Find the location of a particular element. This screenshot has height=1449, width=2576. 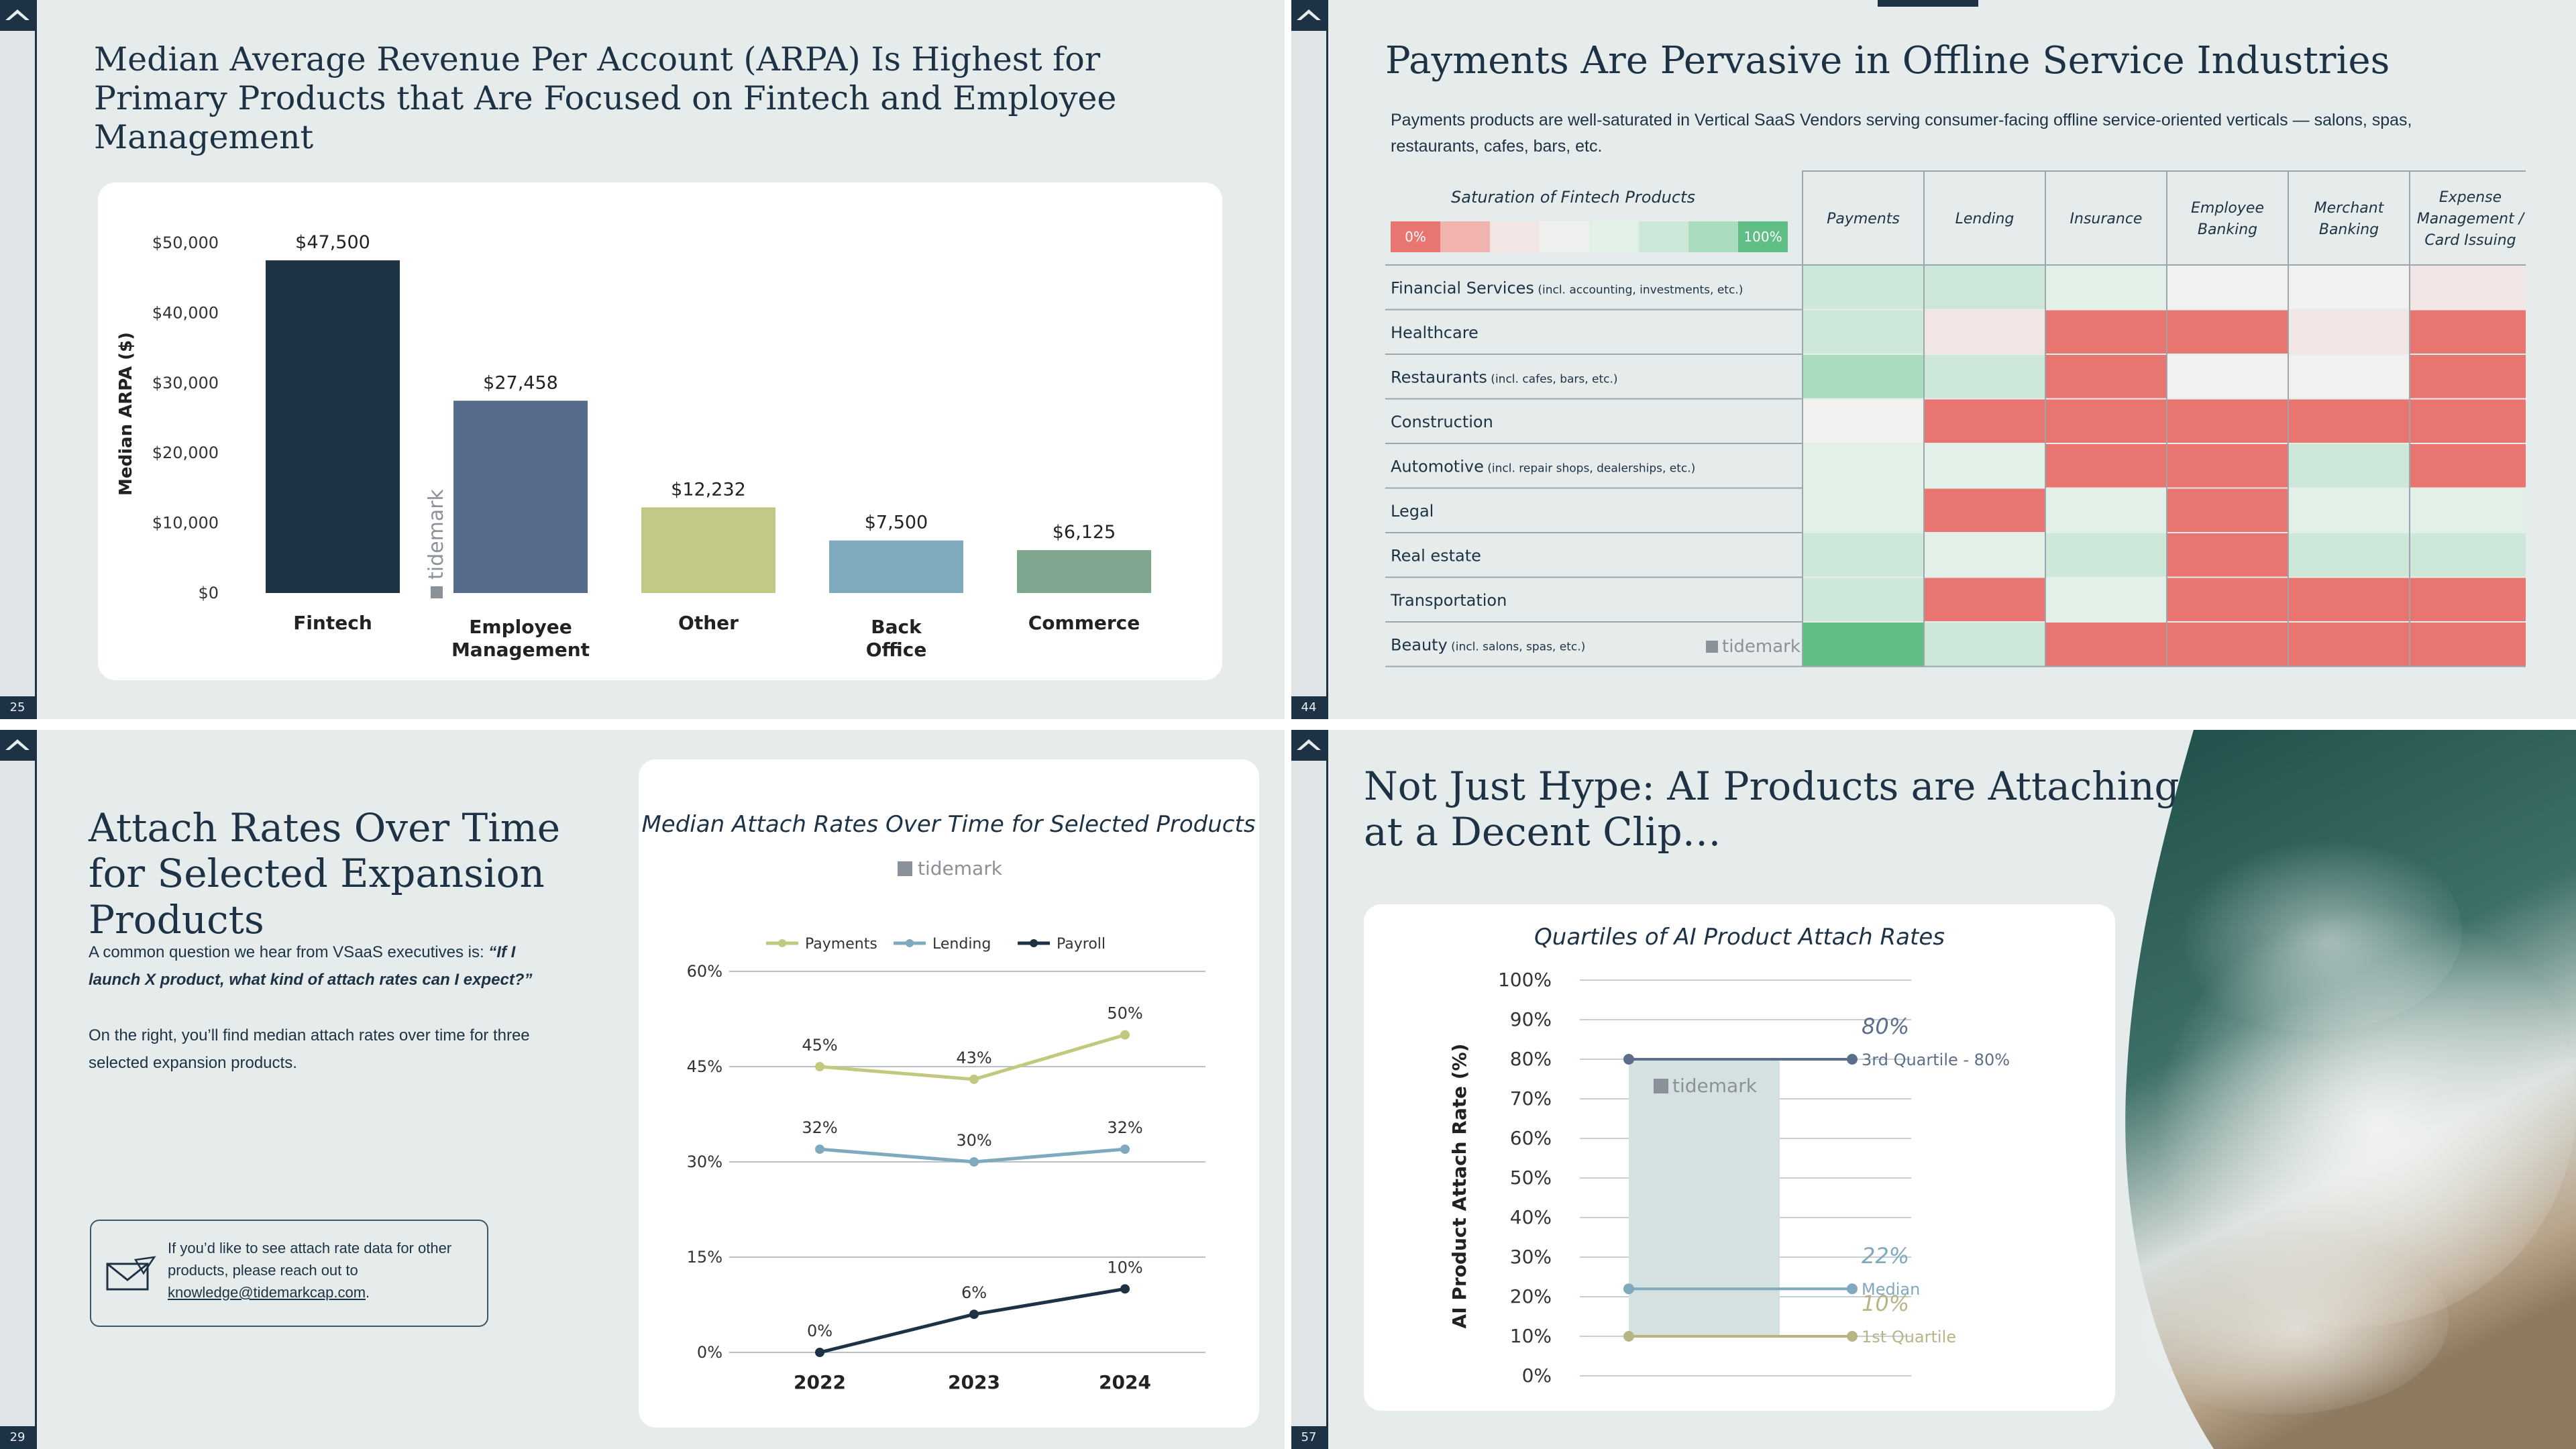

watermark-logo: tidemark is located at coordinates (436, 543).